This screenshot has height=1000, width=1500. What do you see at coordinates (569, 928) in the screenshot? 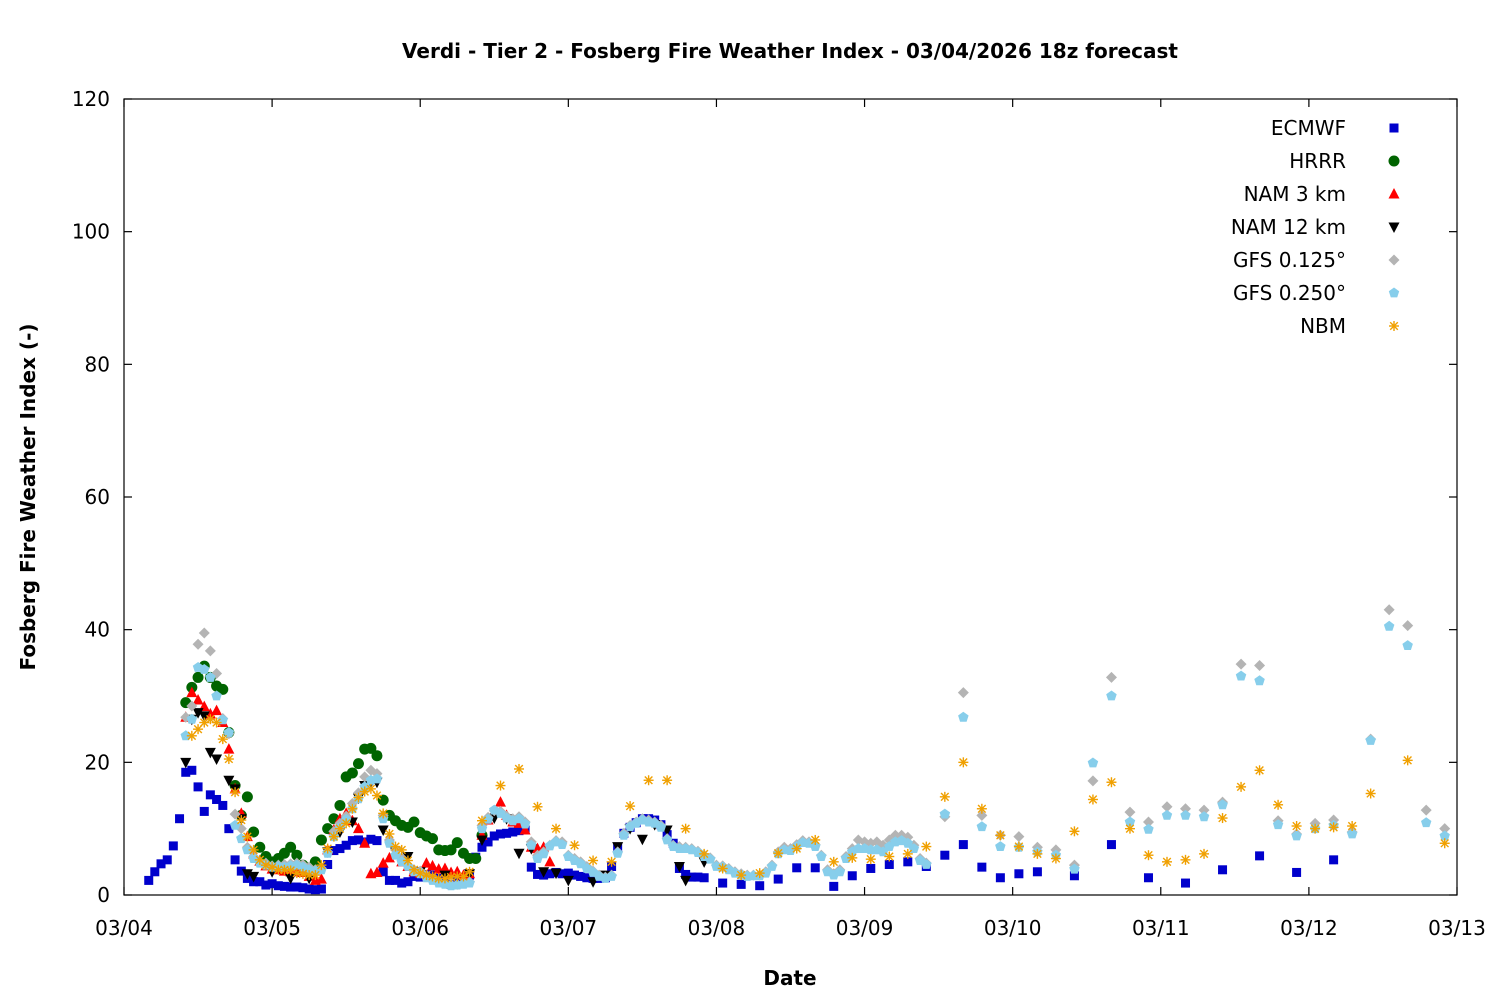
I see `x-tick-label: 03/07` at bounding box center [569, 928].